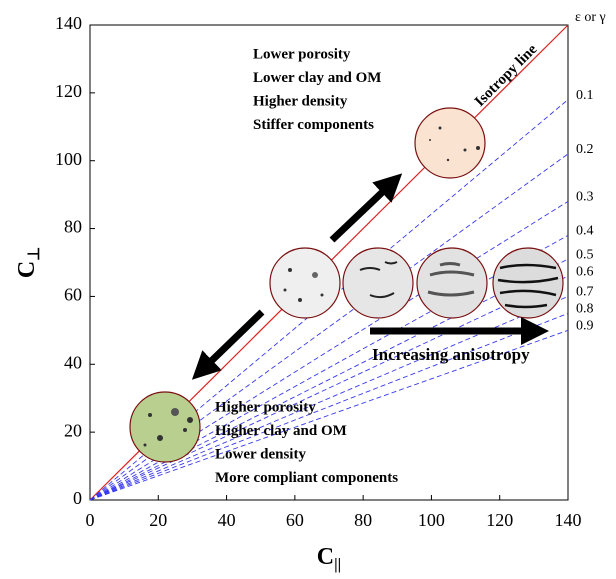 The width and height of the screenshot is (616, 579). What do you see at coordinates (73, 295) in the screenshot?
I see `y-tick-label: 60` at bounding box center [73, 295].